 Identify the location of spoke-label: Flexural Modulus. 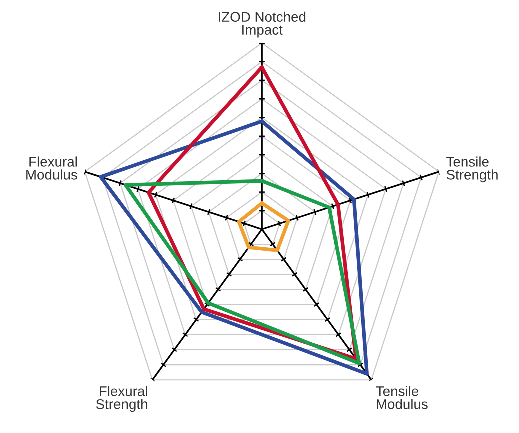
(52, 168).